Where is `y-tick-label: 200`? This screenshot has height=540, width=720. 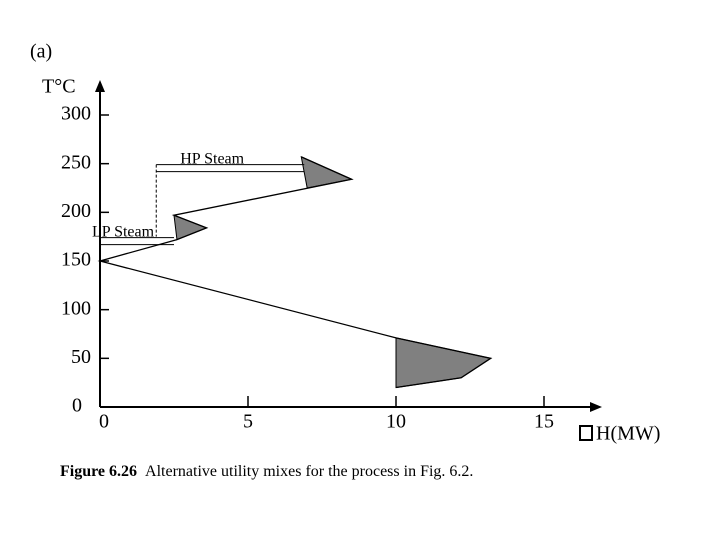 y-tick-label: 200 is located at coordinates (76, 211).